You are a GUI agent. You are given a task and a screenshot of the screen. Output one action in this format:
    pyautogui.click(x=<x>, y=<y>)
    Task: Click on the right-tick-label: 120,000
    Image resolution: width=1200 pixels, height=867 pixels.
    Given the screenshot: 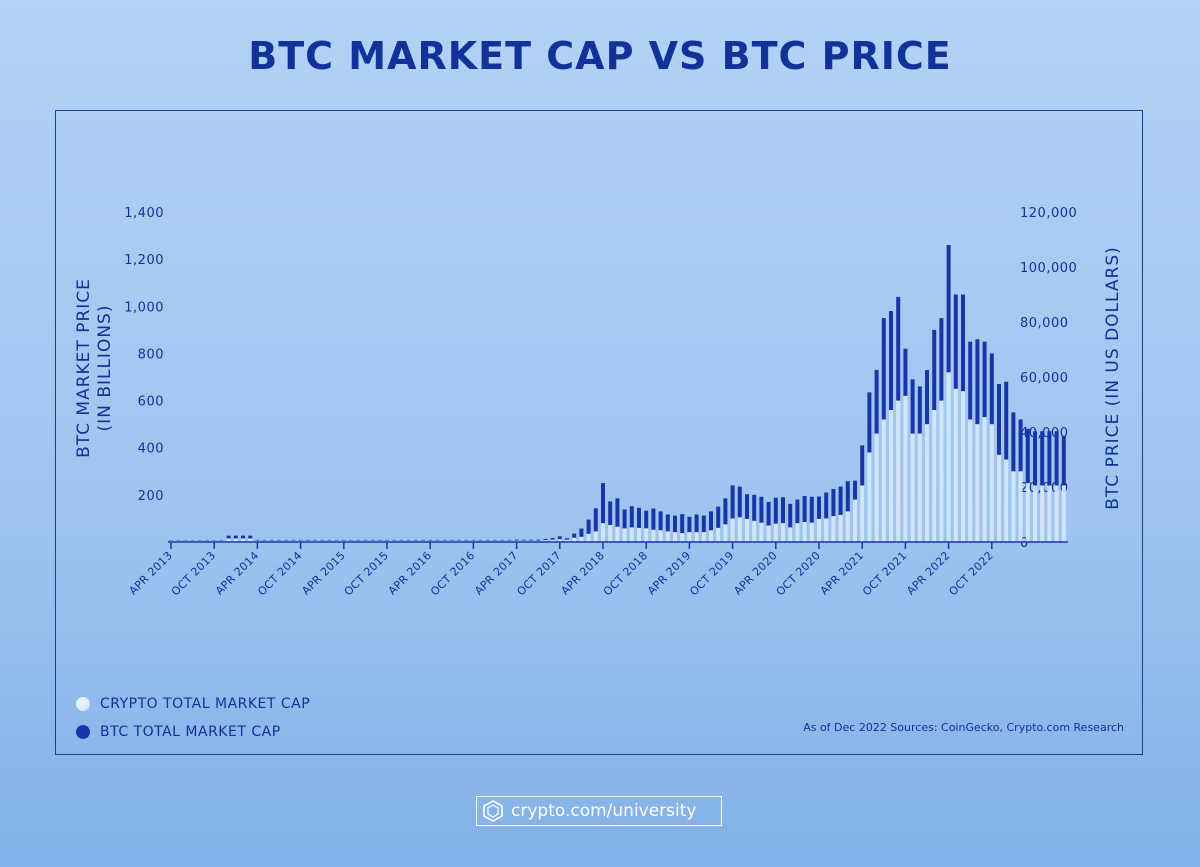 What is the action you would take?
    pyautogui.click(x=1048, y=213)
    